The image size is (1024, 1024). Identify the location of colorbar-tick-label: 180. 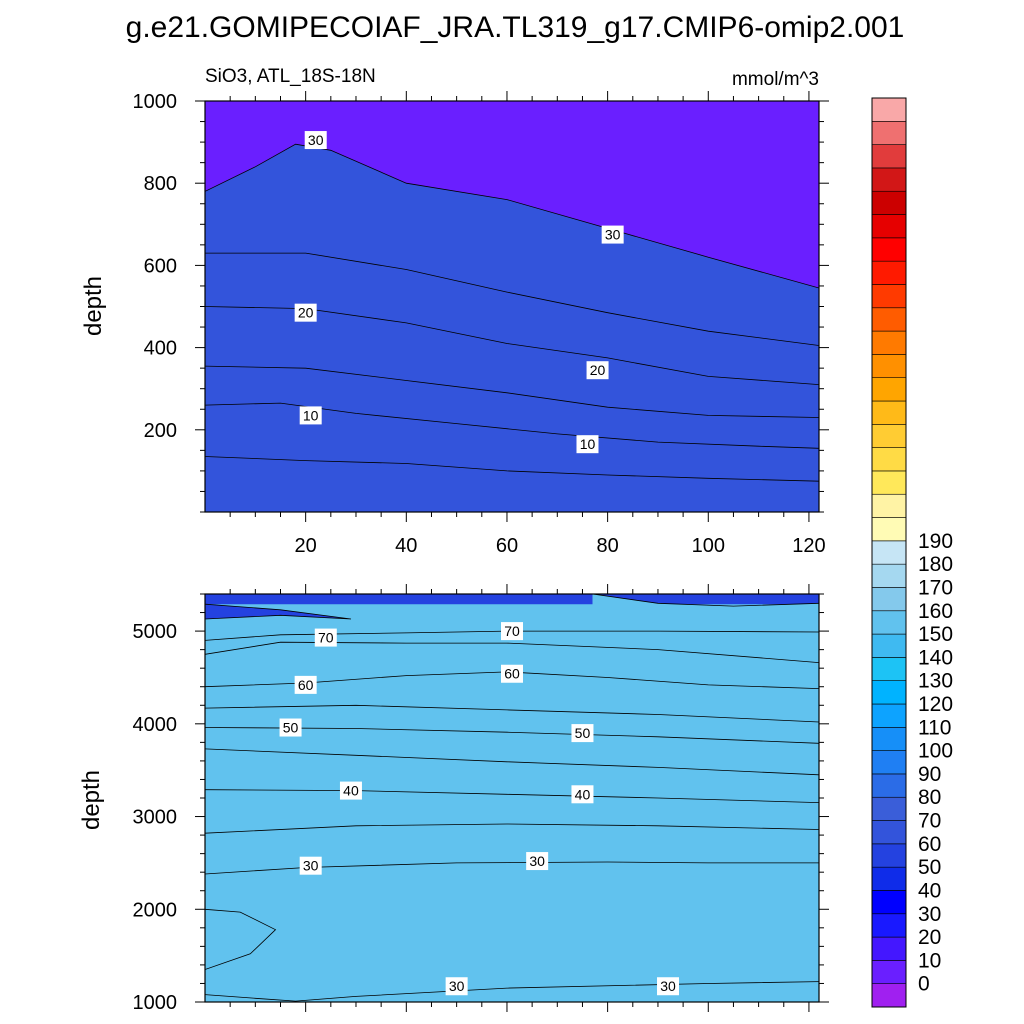
(935, 564).